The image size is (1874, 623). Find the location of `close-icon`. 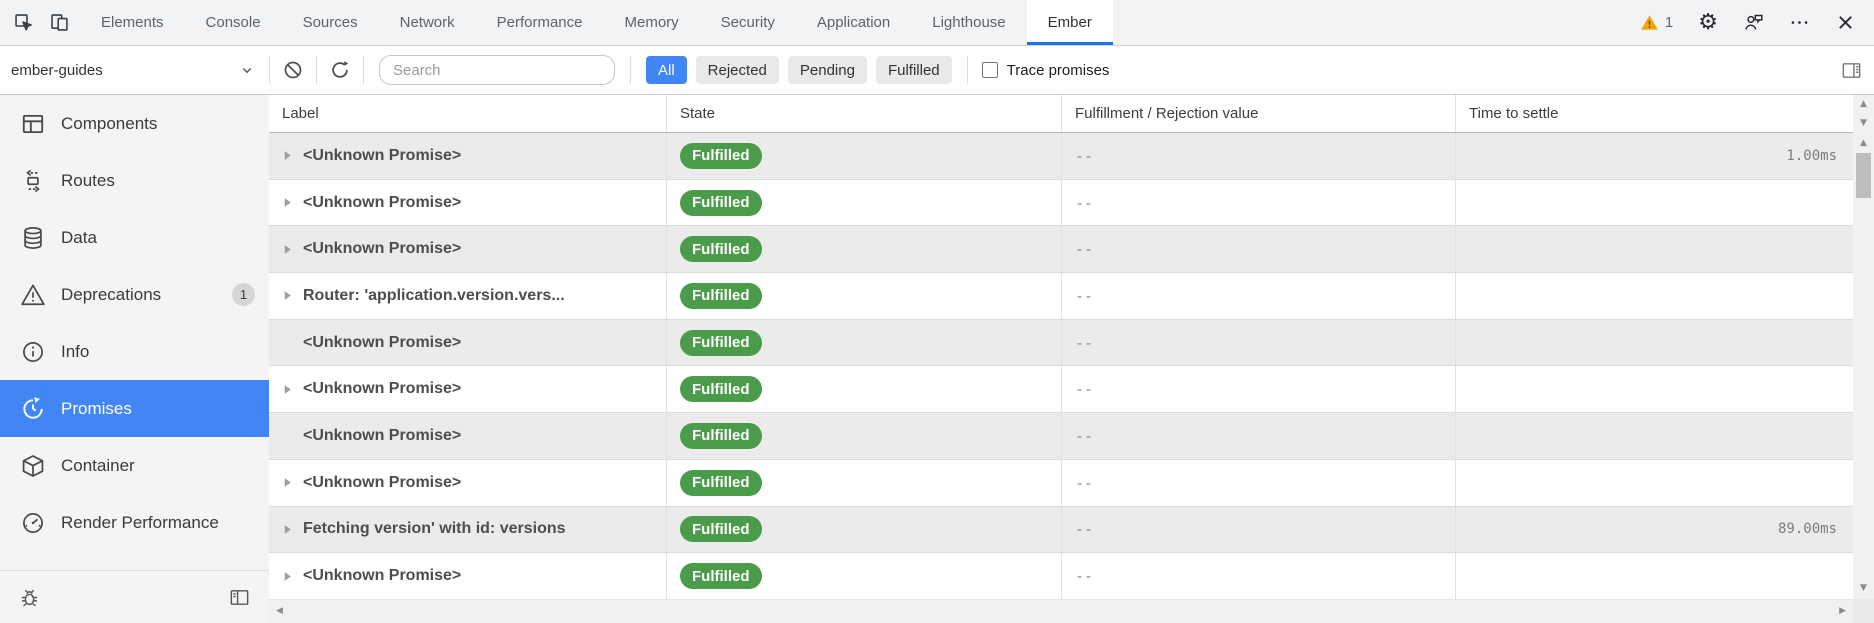

close-icon is located at coordinates (1845, 22).